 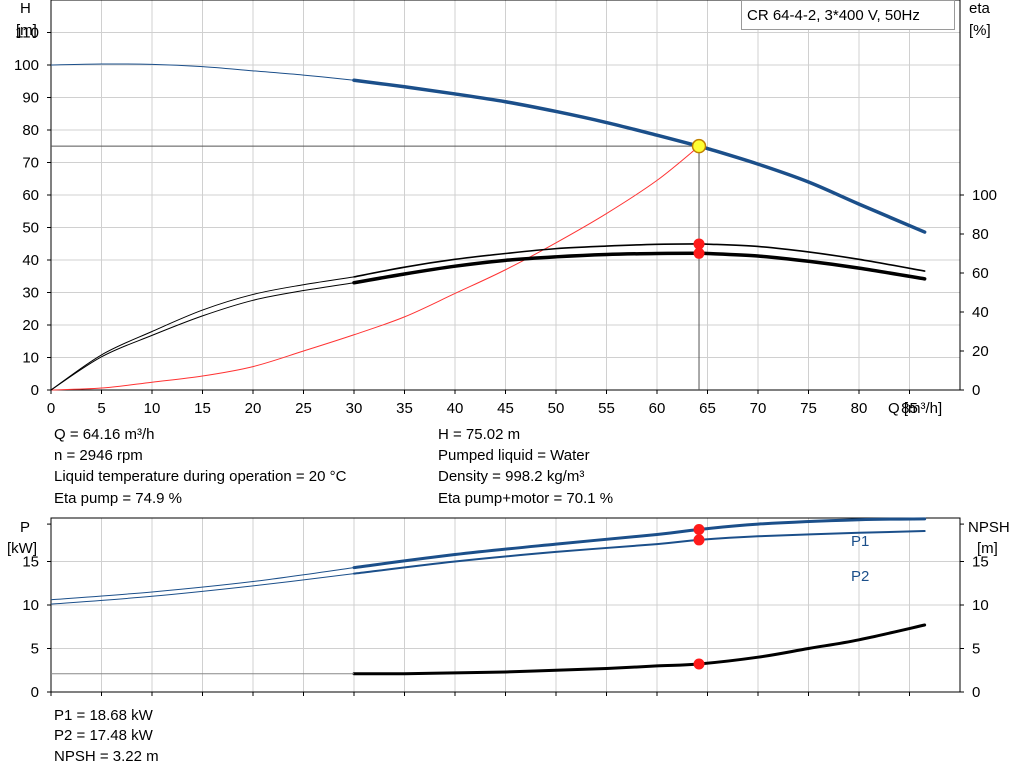 What do you see at coordinates (253, 408) in the screenshot?
I see `x-tick-label: 20` at bounding box center [253, 408].